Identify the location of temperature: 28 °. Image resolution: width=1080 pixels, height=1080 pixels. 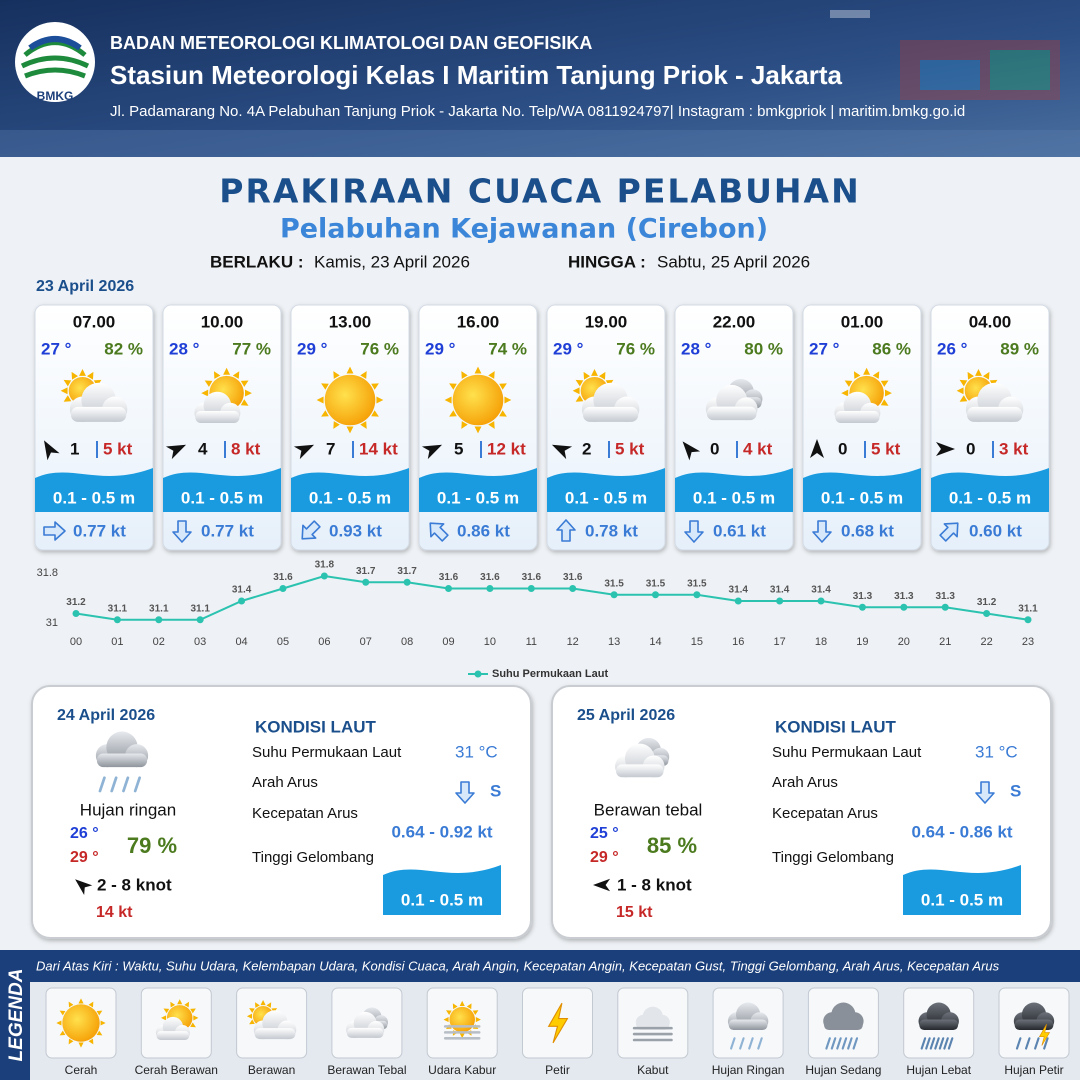
(696, 348).